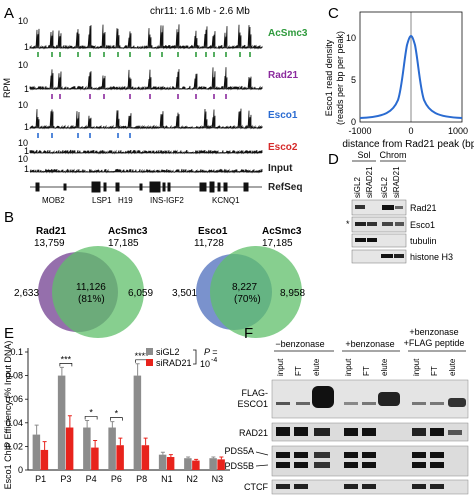 The height and width of the screenshot is (499, 474). What do you see at coordinates (9, 13) in the screenshot?
I see `panel-label-a: A` at bounding box center [9, 13].